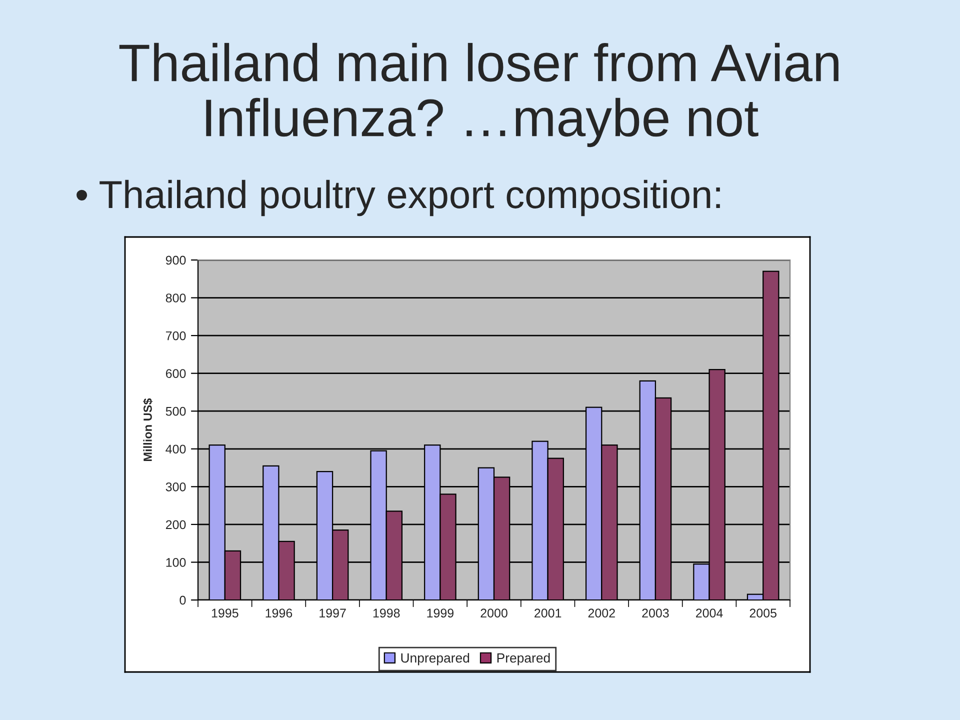 This screenshot has height=720, width=960. Describe the element at coordinates (176, 298) in the screenshot. I see `y-tick-label: 800` at that location.